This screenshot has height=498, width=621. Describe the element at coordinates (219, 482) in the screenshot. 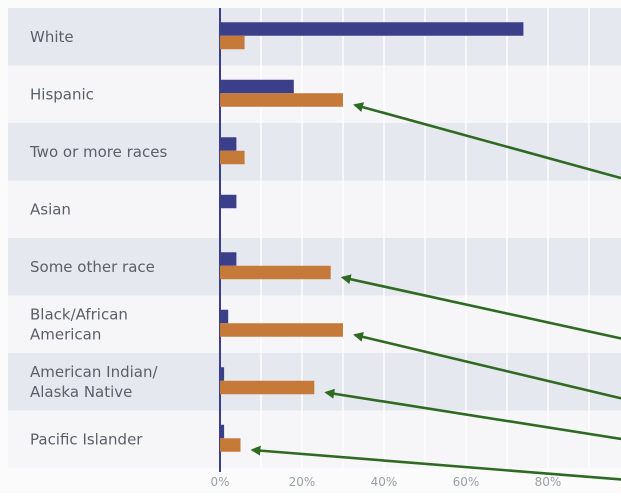

I see `x-tick-label: 0%` at that location.